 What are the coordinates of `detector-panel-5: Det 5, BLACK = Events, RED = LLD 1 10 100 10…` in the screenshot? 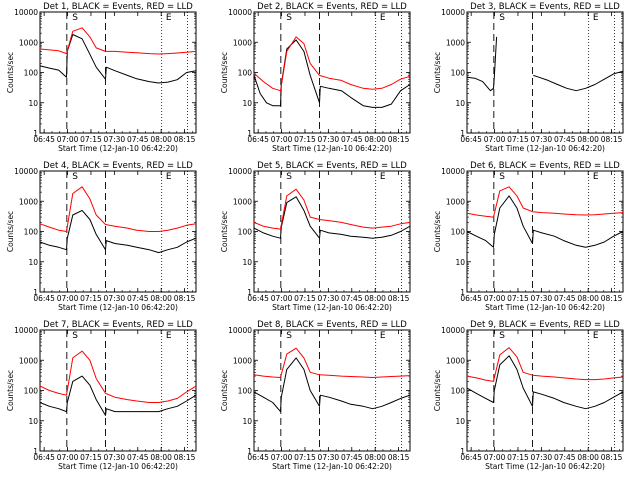 It's located at (315, 236).